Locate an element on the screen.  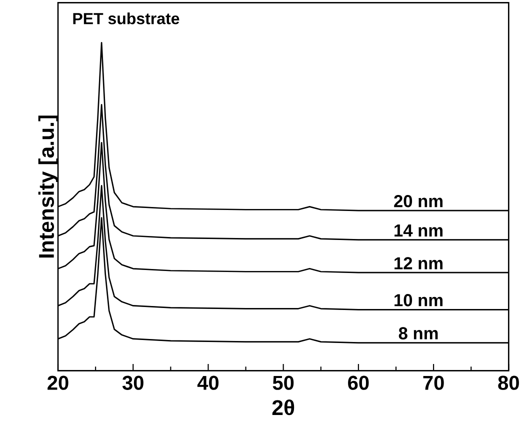
series-label: 8 nm is located at coordinates (418, 333).